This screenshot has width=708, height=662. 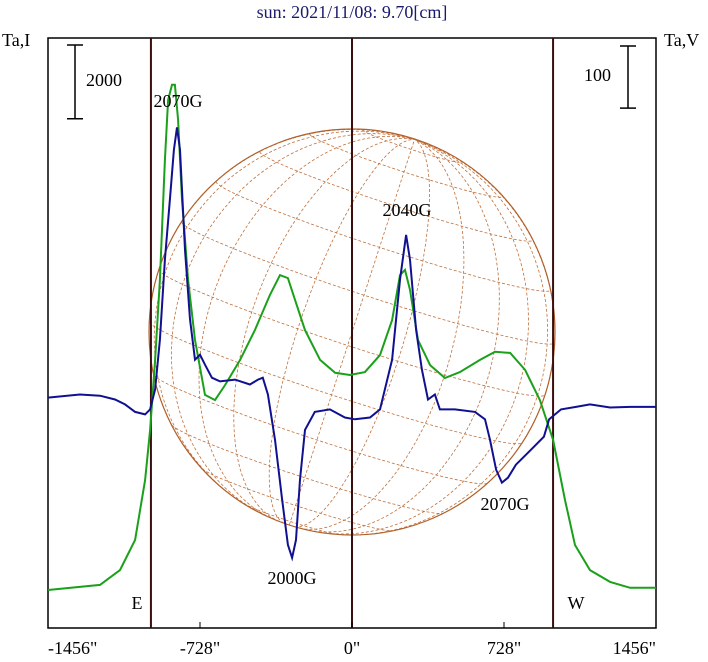 I want to click on x-tick-label: 728", so click(x=504, y=648).